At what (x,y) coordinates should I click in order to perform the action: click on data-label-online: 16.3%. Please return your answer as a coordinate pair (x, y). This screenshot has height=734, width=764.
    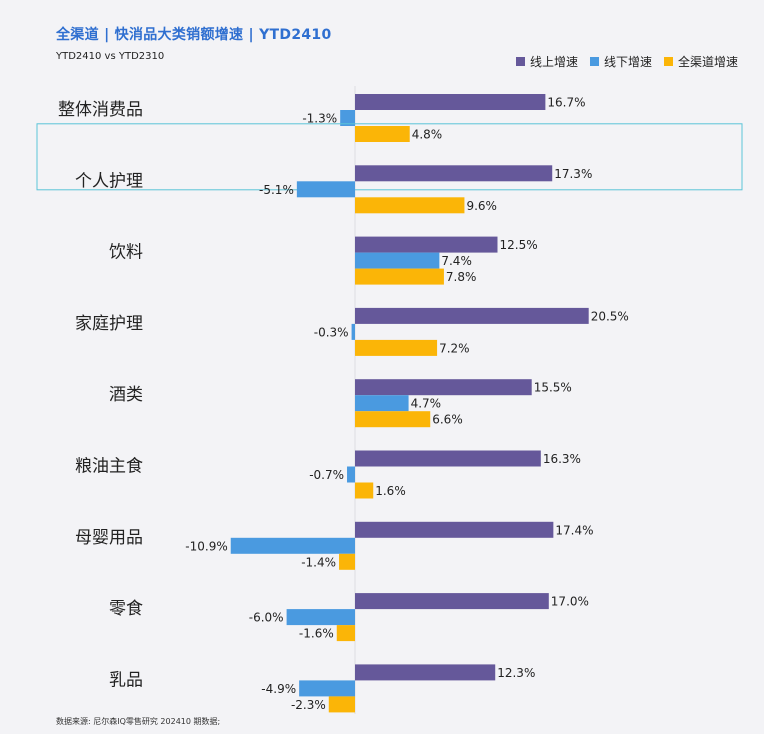
    Looking at the image, I should click on (562, 459).